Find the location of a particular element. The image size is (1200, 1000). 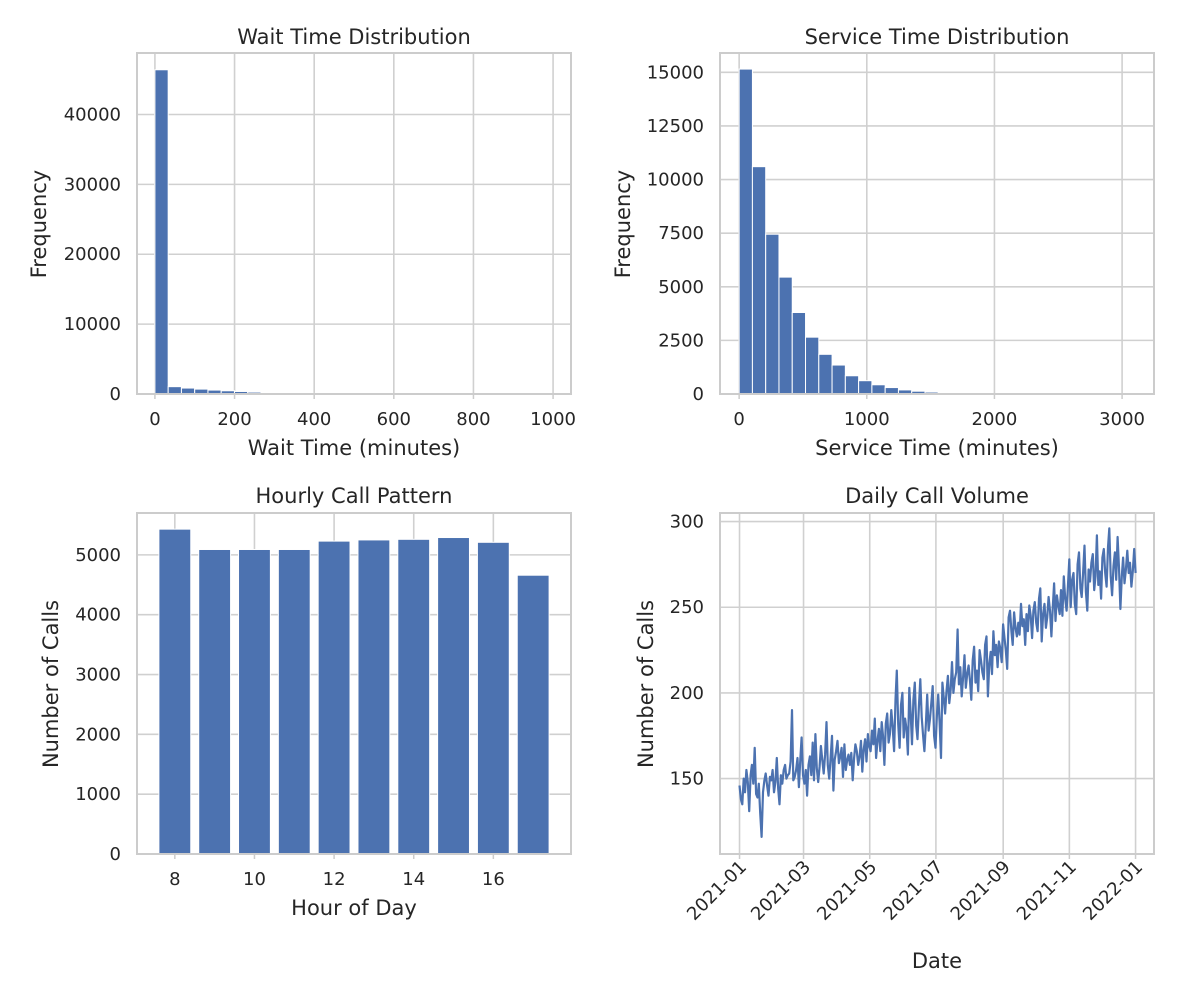

x-tick-label: 400 is located at coordinates (314, 419).